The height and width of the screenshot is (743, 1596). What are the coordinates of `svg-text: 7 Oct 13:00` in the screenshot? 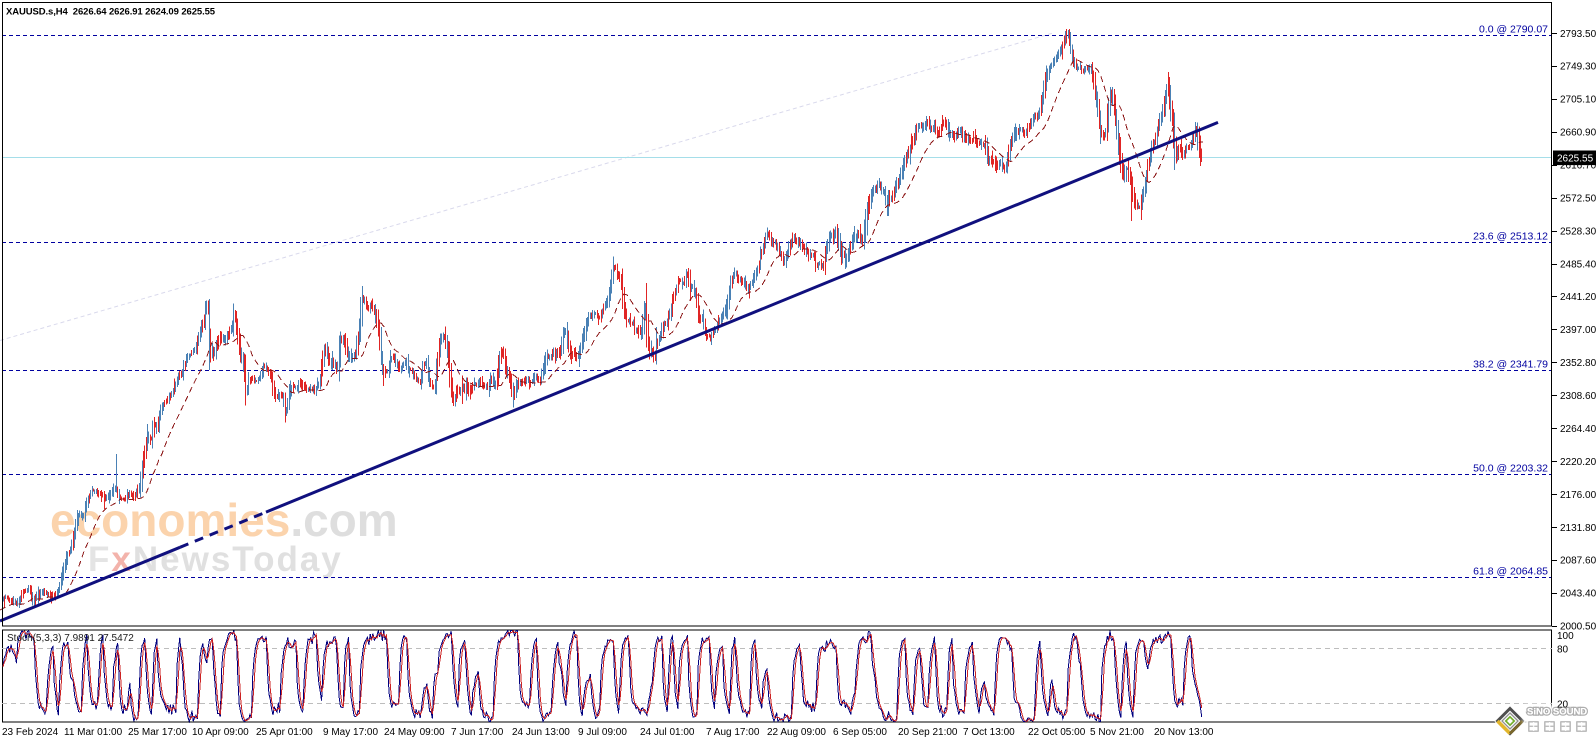 It's located at (989, 732).